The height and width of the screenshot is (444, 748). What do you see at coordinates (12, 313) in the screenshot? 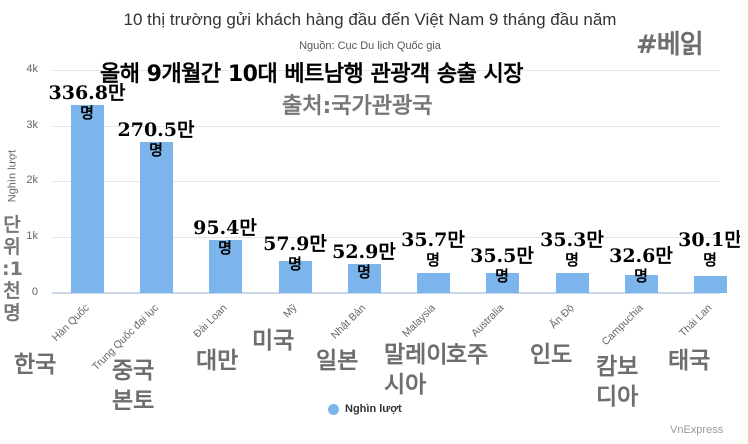
I see `unit-char: 명` at bounding box center [12, 313].